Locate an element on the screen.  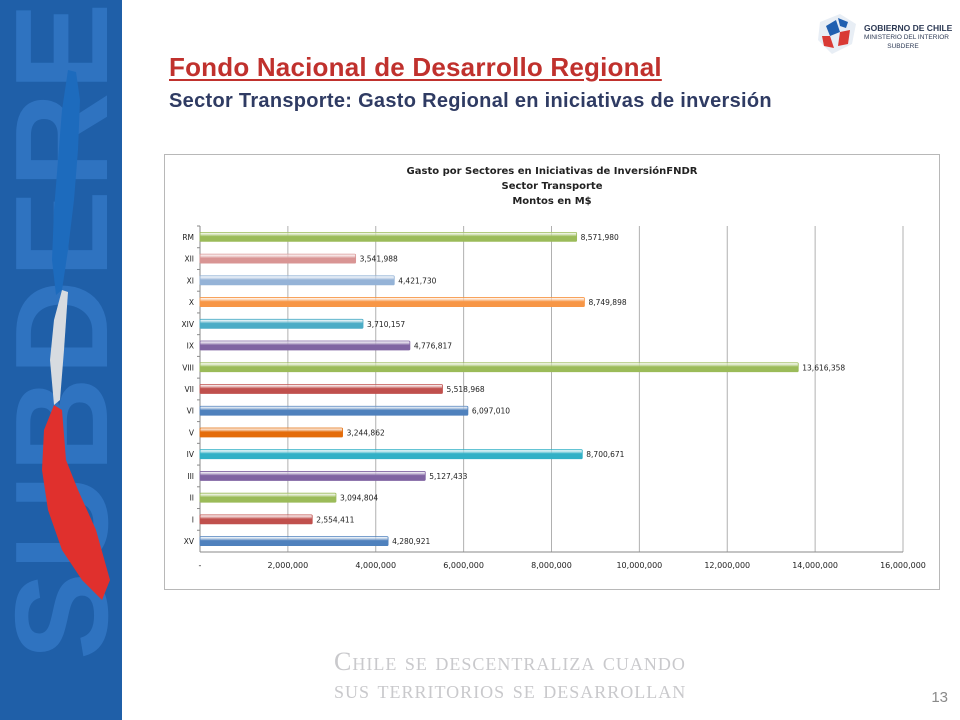
y-category-label: XI is located at coordinates (190, 280).